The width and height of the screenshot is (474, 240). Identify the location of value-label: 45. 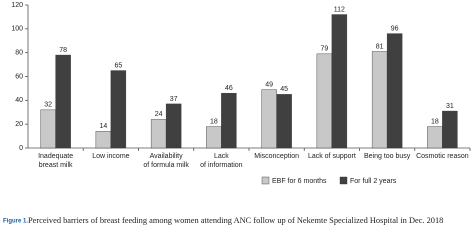
(284, 89).